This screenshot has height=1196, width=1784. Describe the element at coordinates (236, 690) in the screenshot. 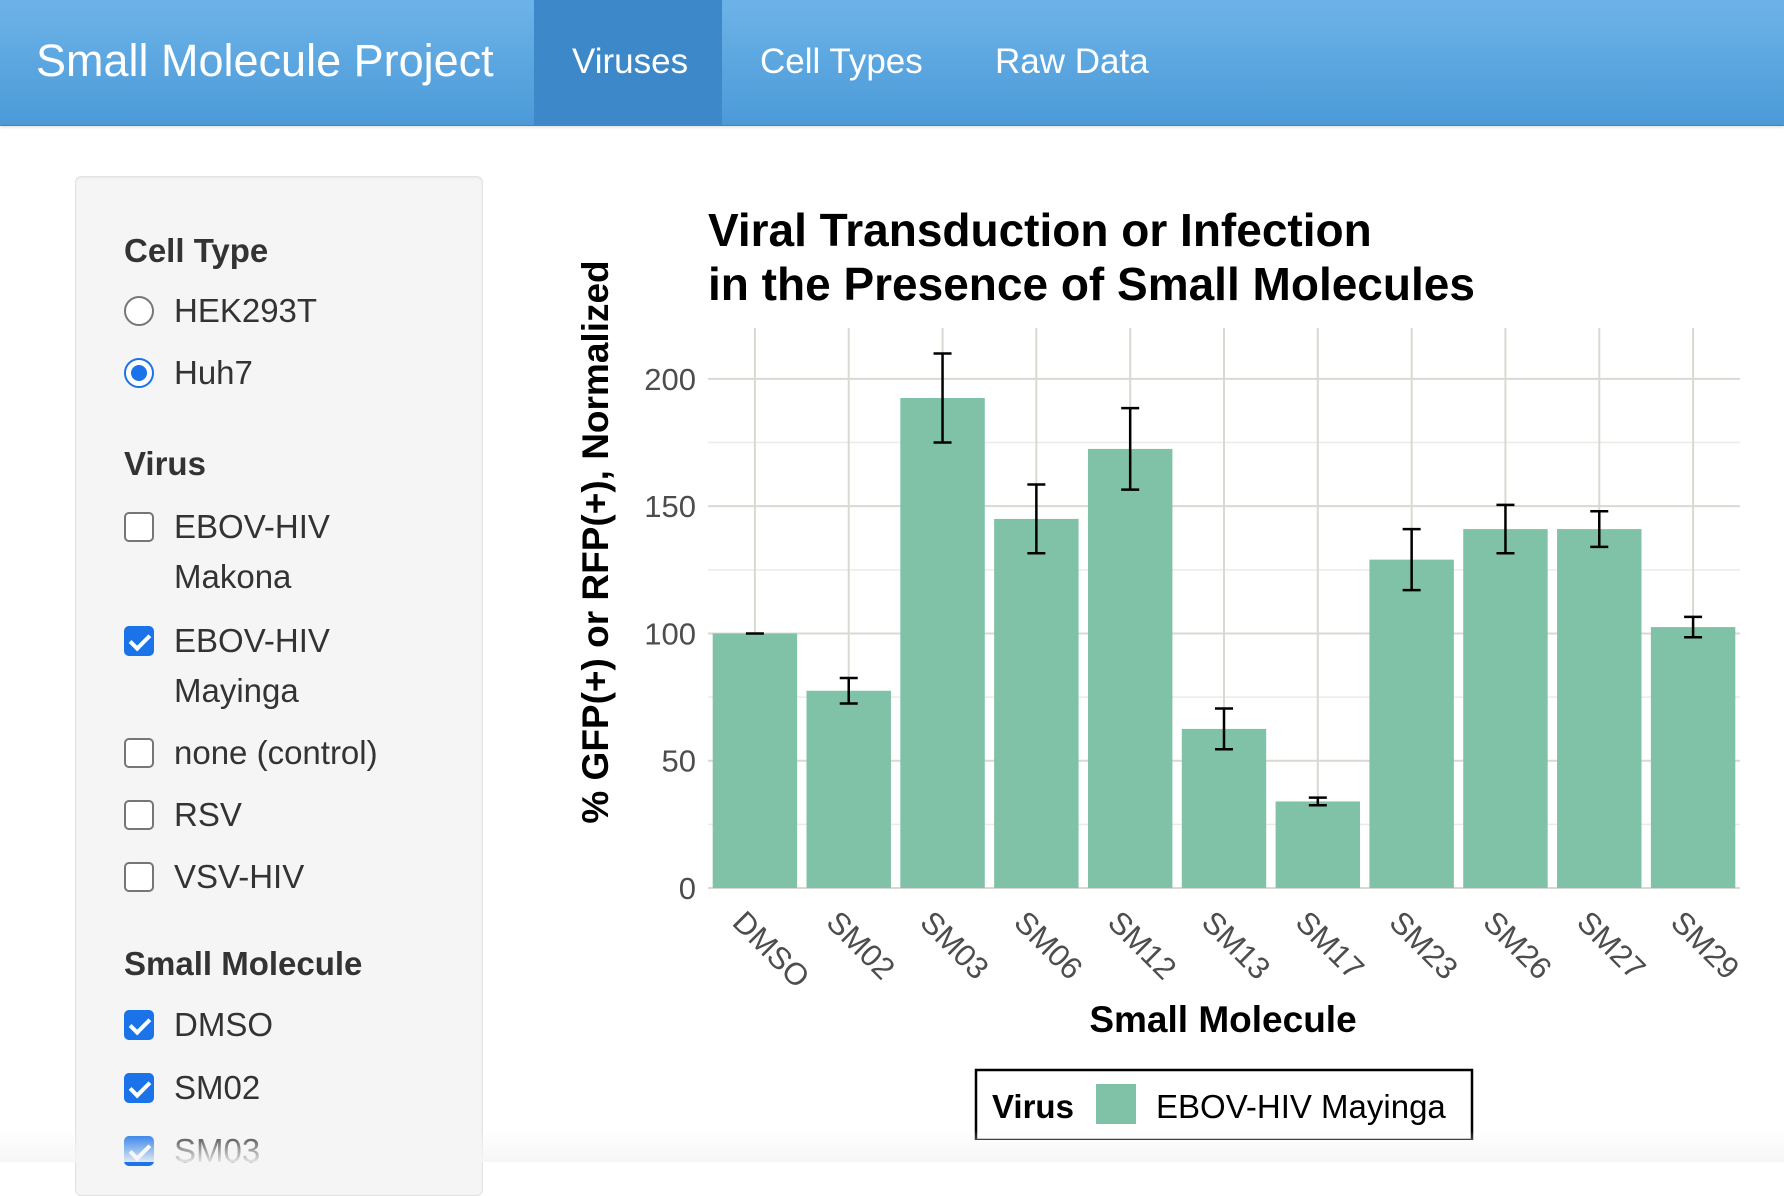

I see `option-label: Mayinga` at that location.